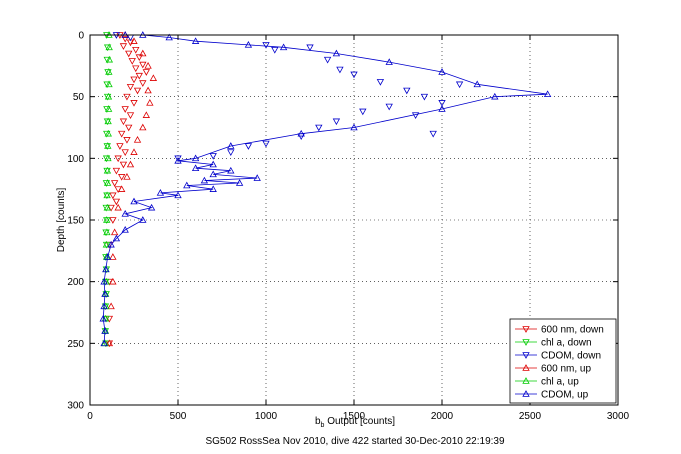  I want to click on legend-label: chl a, down, so click(566, 343).